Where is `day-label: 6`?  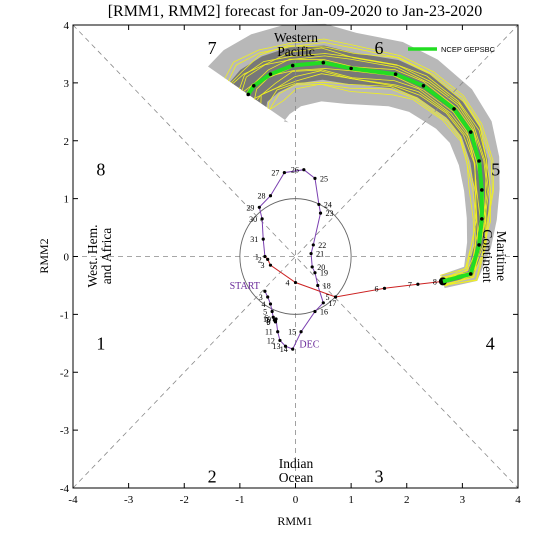
day-label: 6 is located at coordinates (377, 288).